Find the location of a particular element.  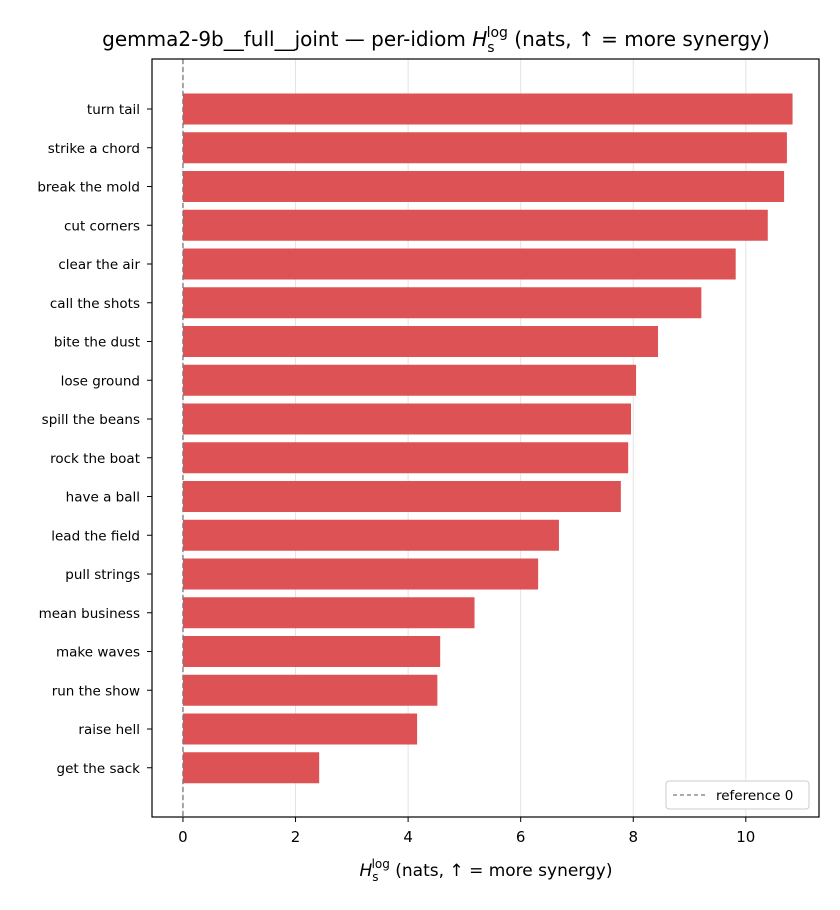

y-tick-label: run the show is located at coordinates (96, 691).